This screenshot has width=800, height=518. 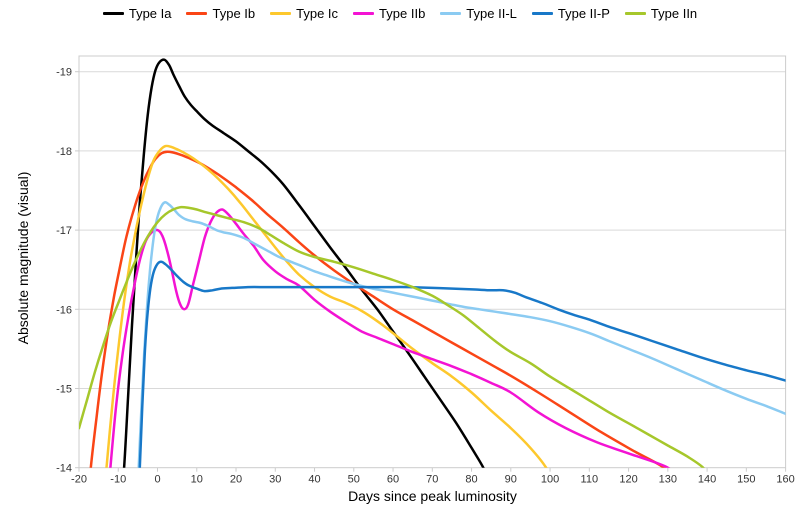 What do you see at coordinates (64, 310) in the screenshot?
I see `y-tick-label: -16` at bounding box center [64, 310].